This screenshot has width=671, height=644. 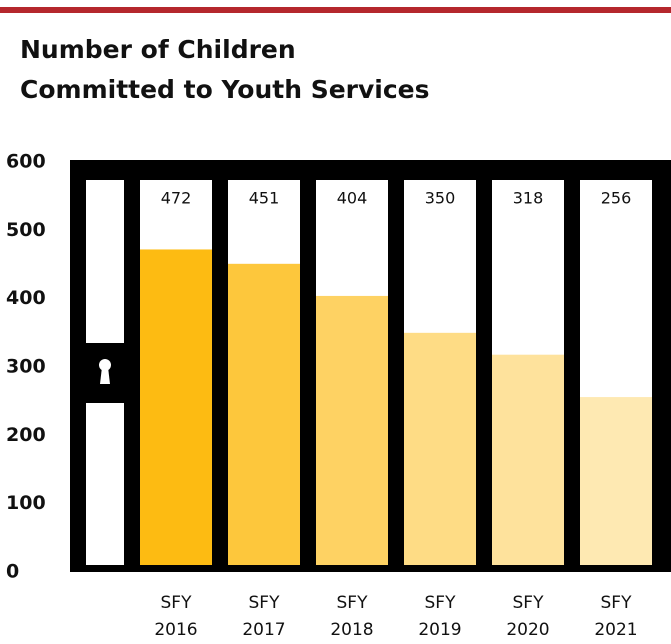 I want to click on value-label: 451, so click(x=264, y=198).